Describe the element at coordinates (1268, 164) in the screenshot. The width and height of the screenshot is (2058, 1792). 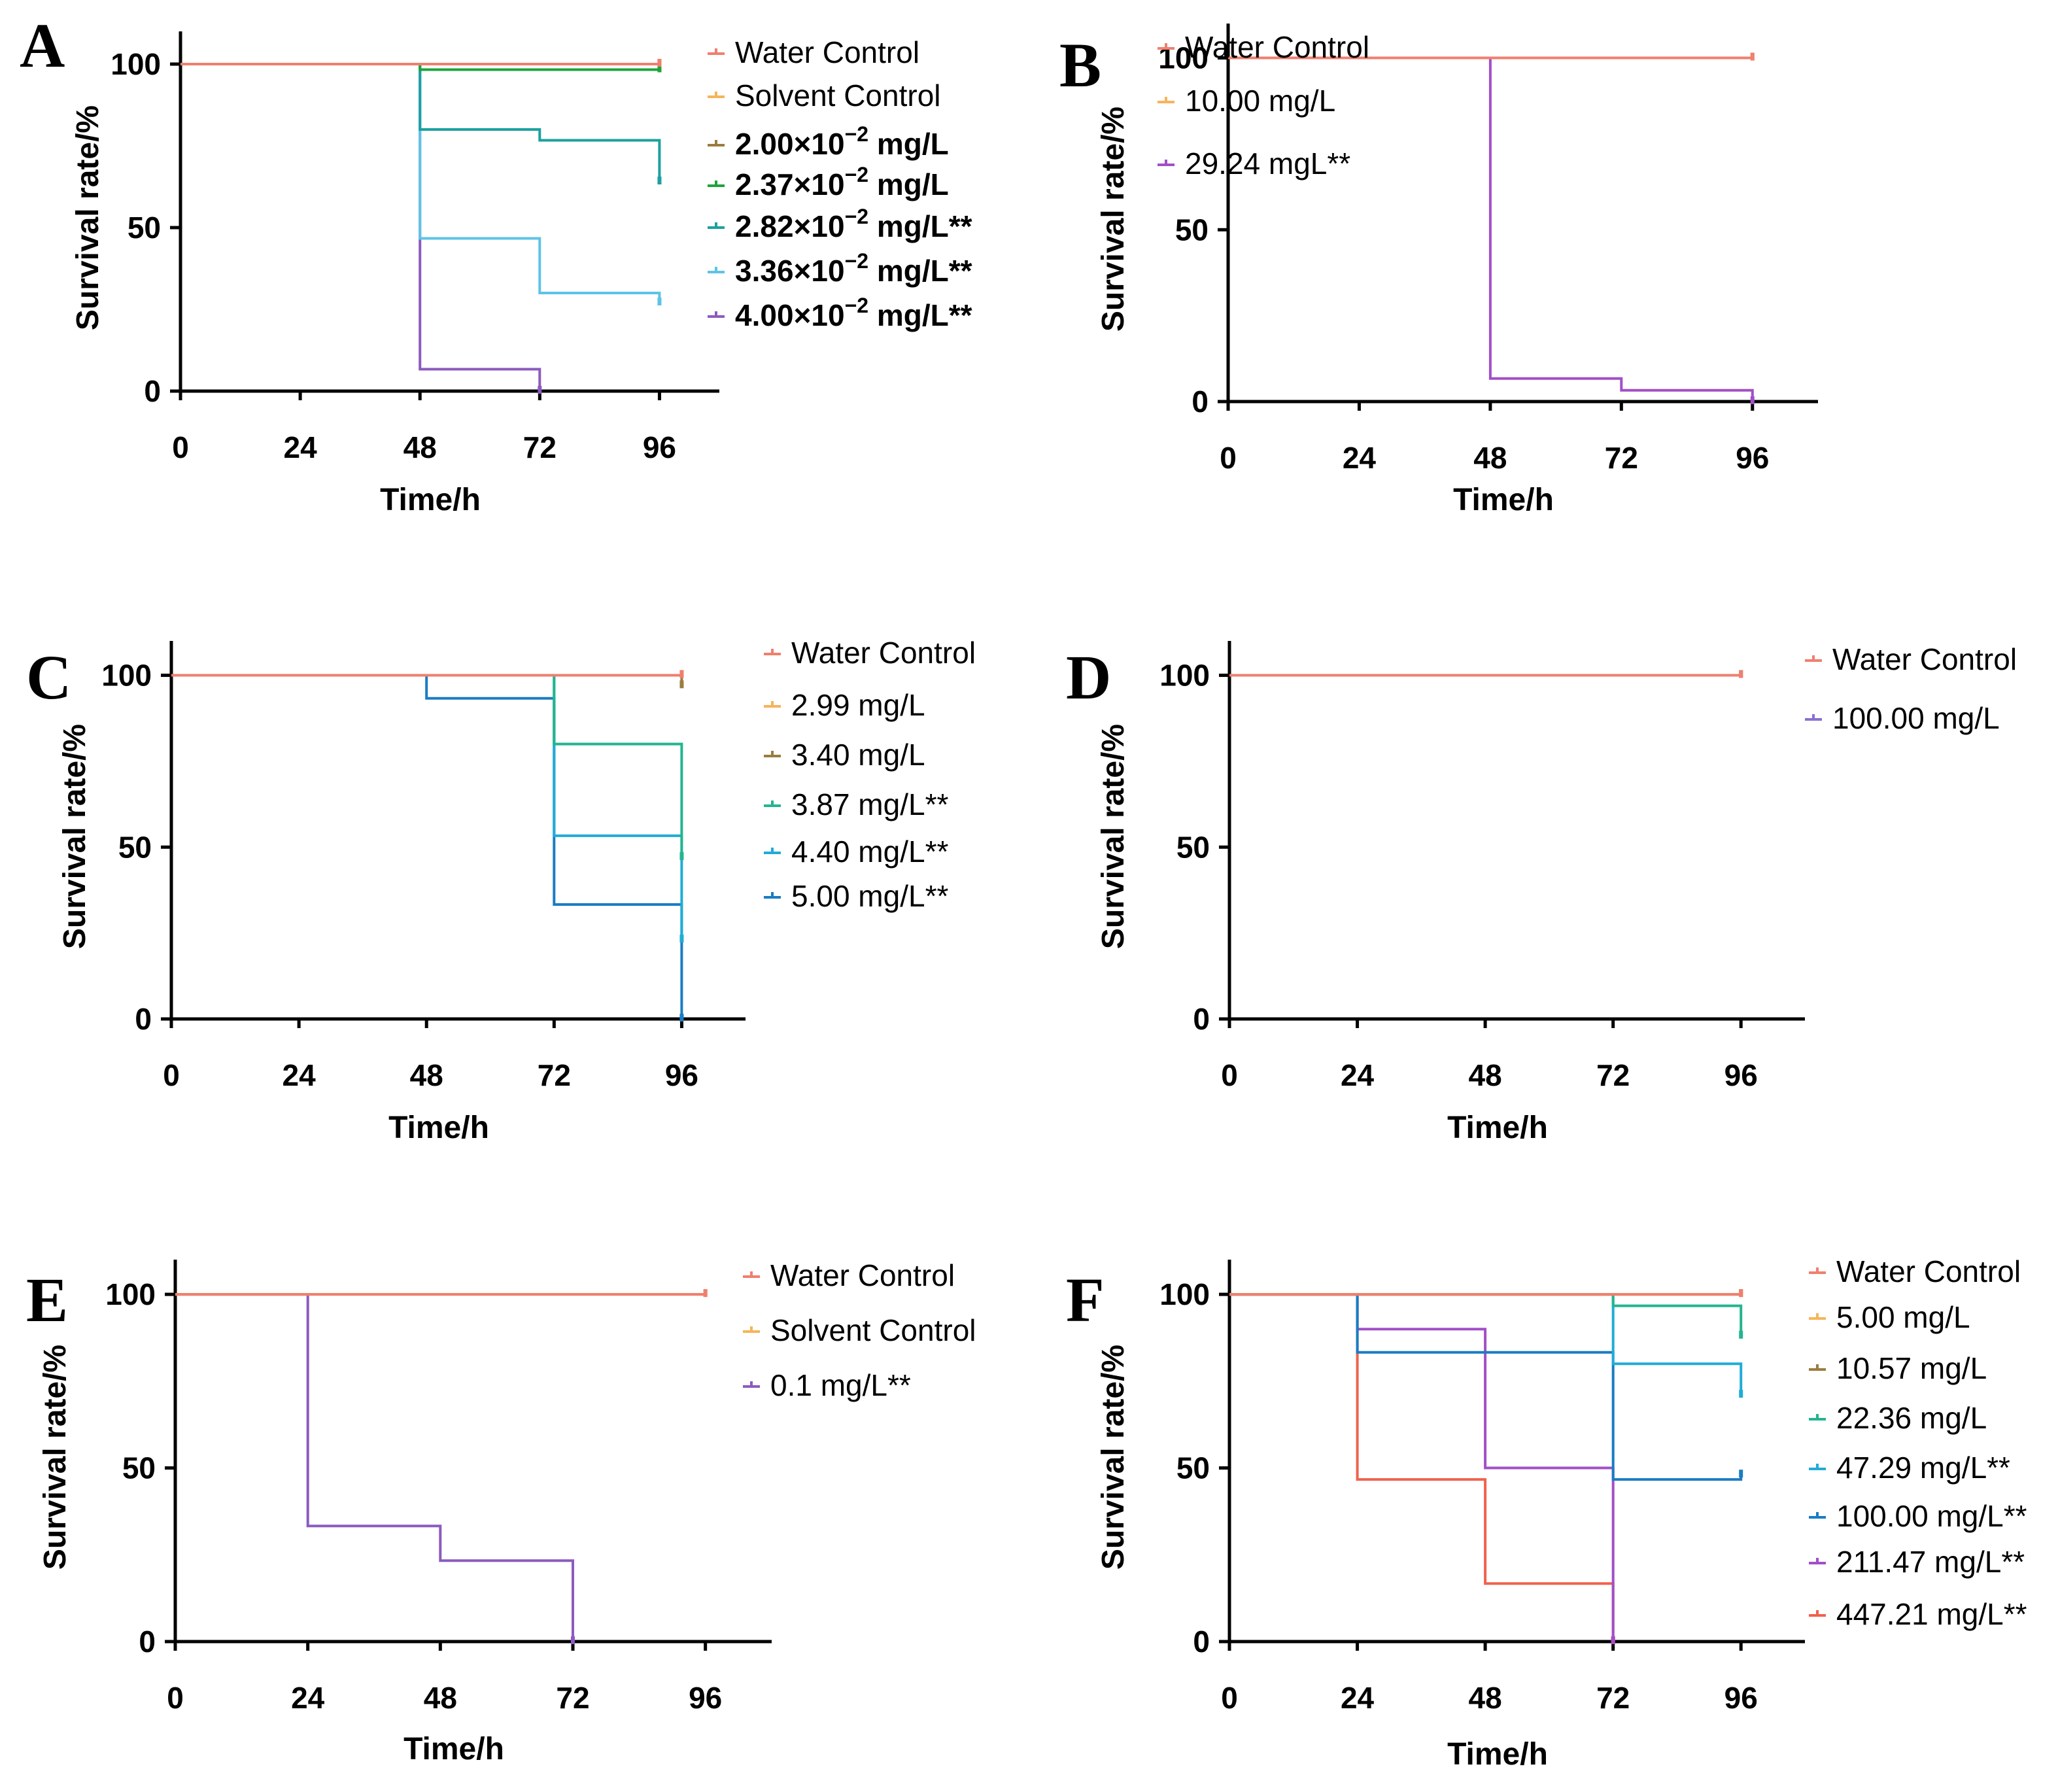
I see `legend-label: 29.24 mgL**` at that location.